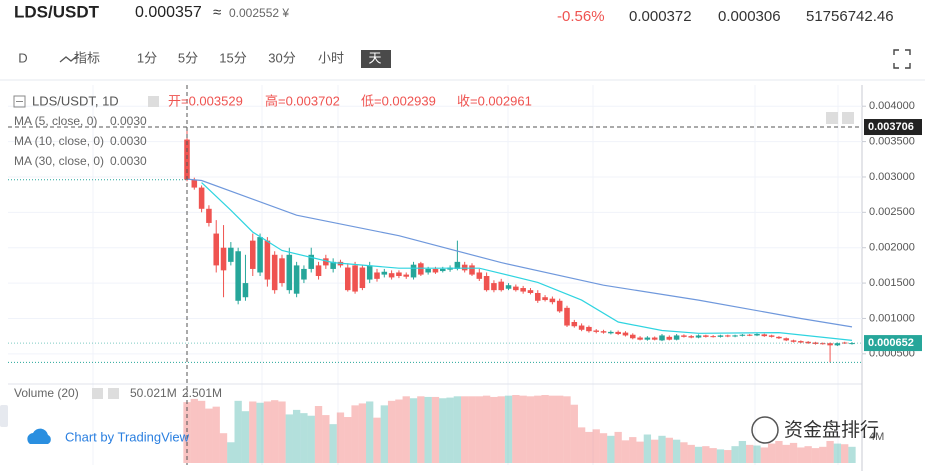 The image size is (925, 471). Describe the element at coordinates (59, 141) in the screenshot. I see `ma-name: MA (10, close, 0)` at that location.